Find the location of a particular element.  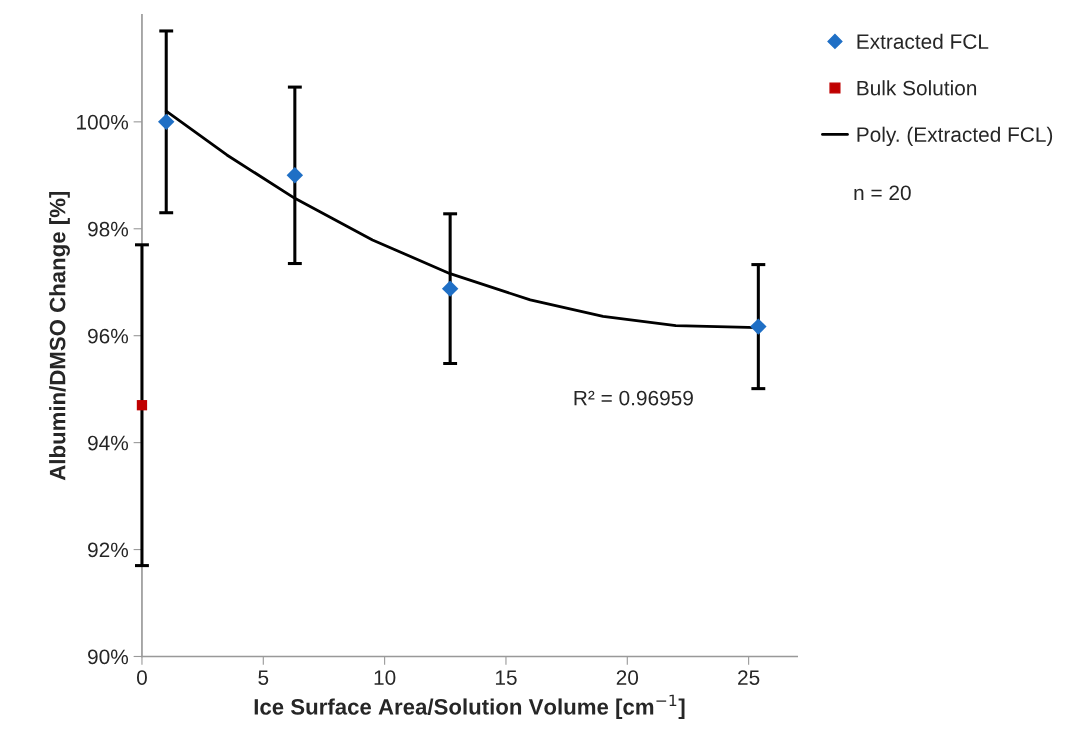

x-axis-title: Ice Surface Area/Solution Volume [cm$^{−1}$] is located at coordinates (469, 707).